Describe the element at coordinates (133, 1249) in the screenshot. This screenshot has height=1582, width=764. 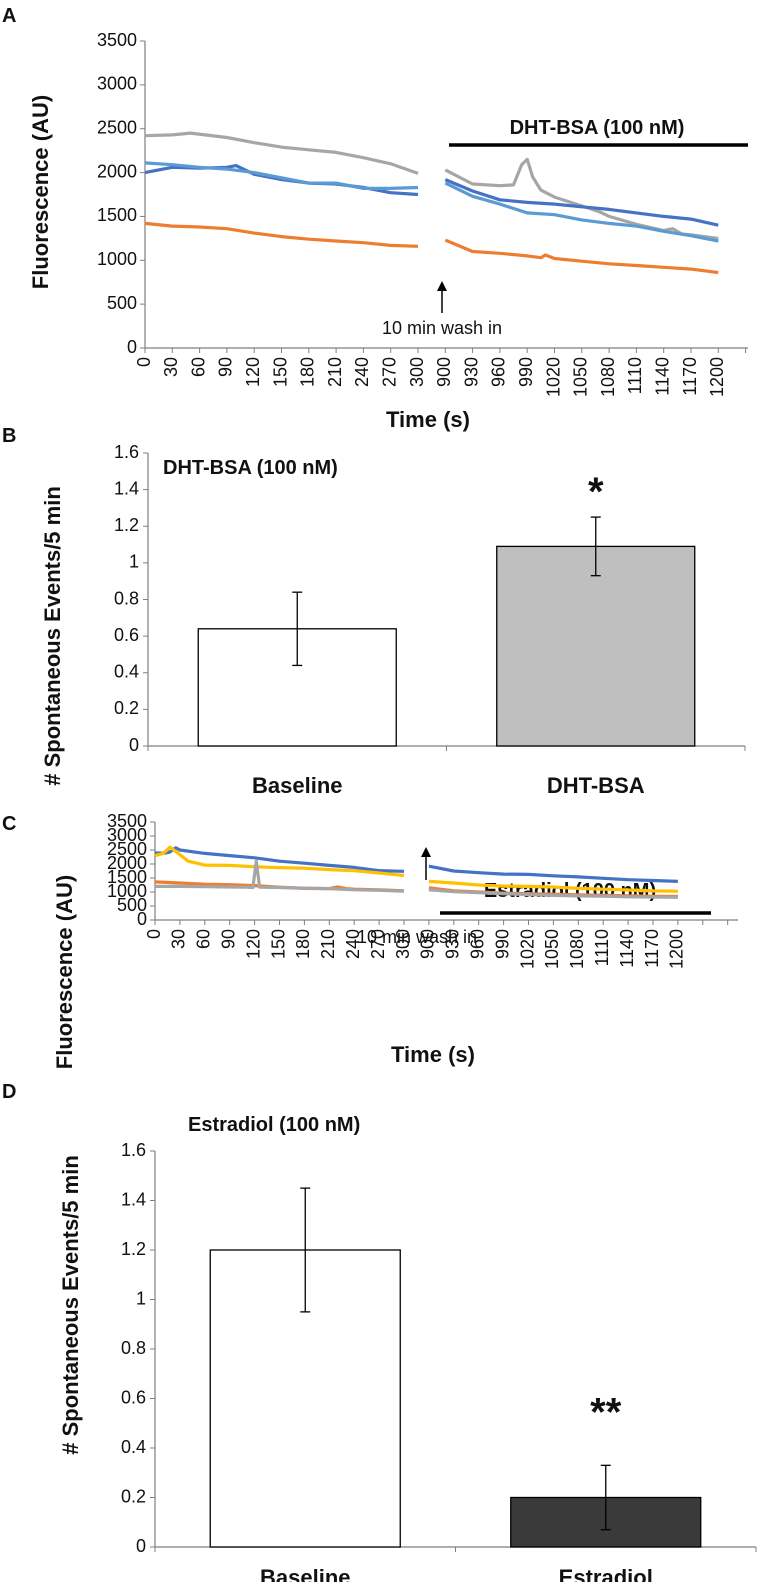
I see `panel-d-y-tick-label: 1.2` at that location.